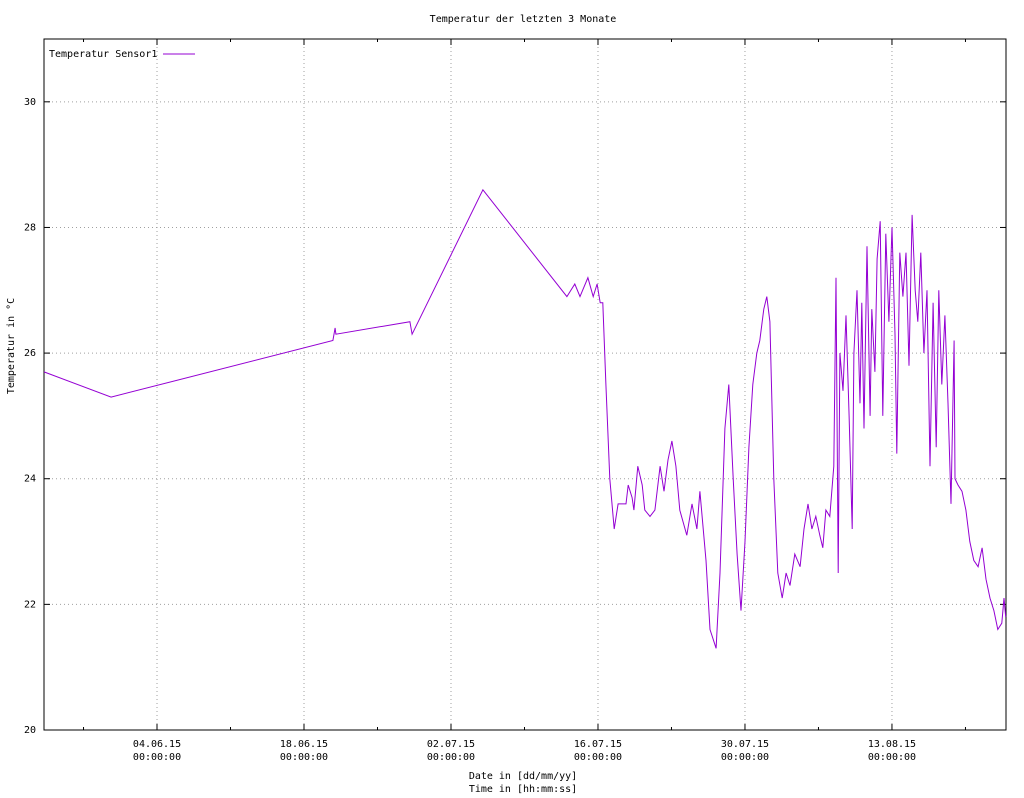 The width and height of the screenshot is (1024, 798). What do you see at coordinates (11, 346) in the screenshot?
I see `y-axis-label: Temperatur in °C` at bounding box center [11, 346].